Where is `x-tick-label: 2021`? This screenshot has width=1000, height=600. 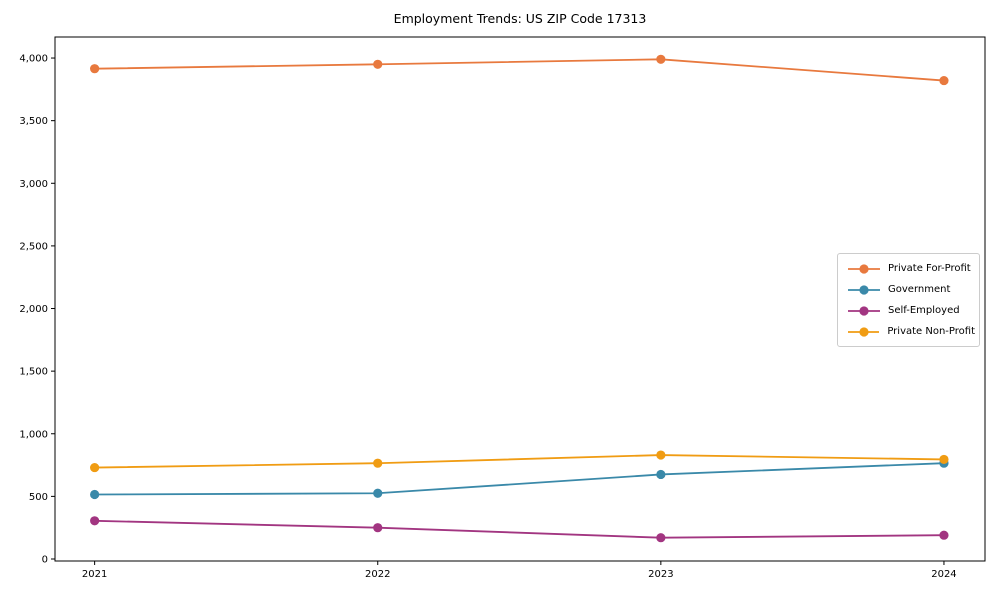
x-tick-label: 2021 is located at coordinates (94, 574).